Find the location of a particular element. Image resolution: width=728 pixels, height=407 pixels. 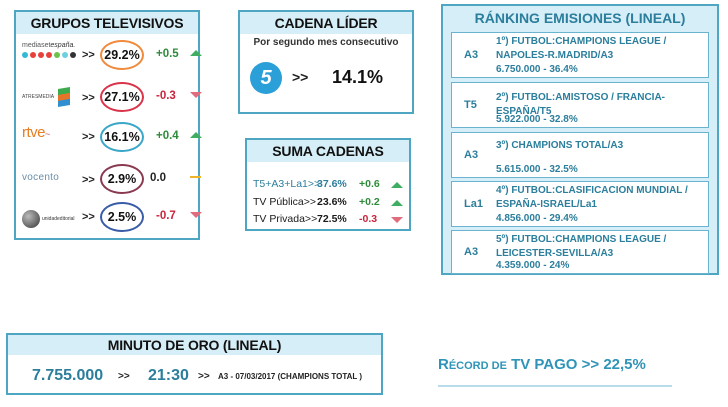

suma-row: T5+A3+La1>> 37.6% +0.6 is located at coordinates (331, 186).